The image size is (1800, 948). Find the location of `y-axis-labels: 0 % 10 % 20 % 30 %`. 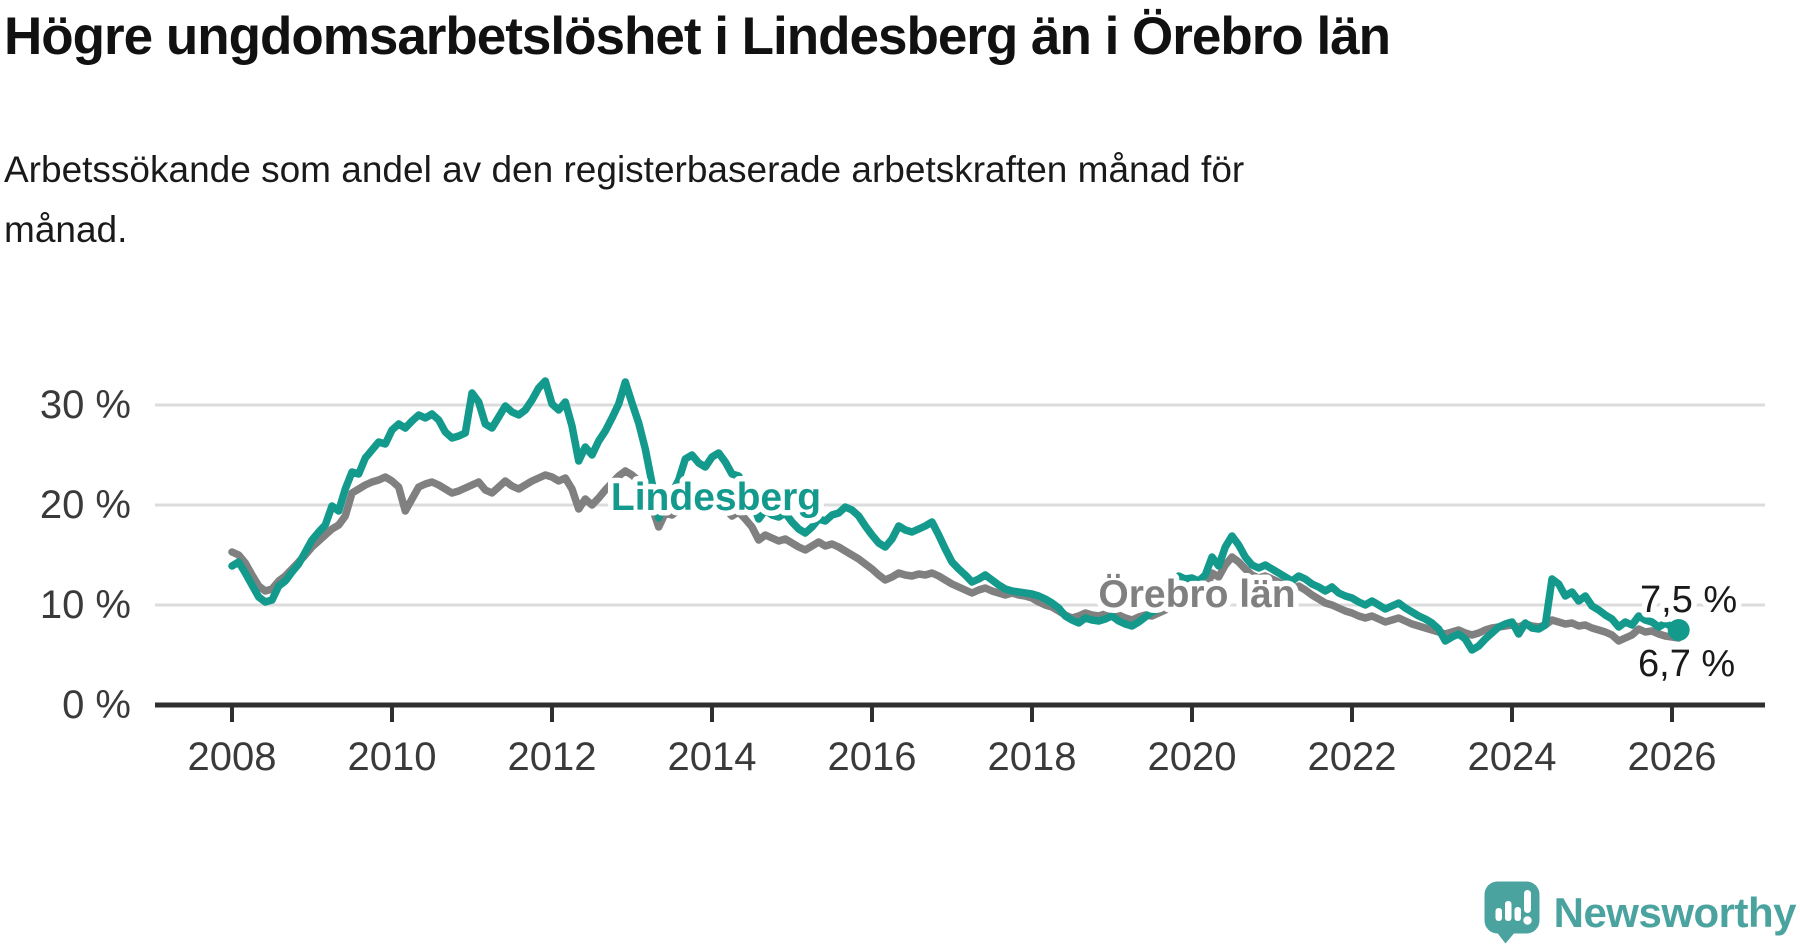

y-axis-labels: 0 % 10 % 20 % 30 % is located at coordinates (85, 555).